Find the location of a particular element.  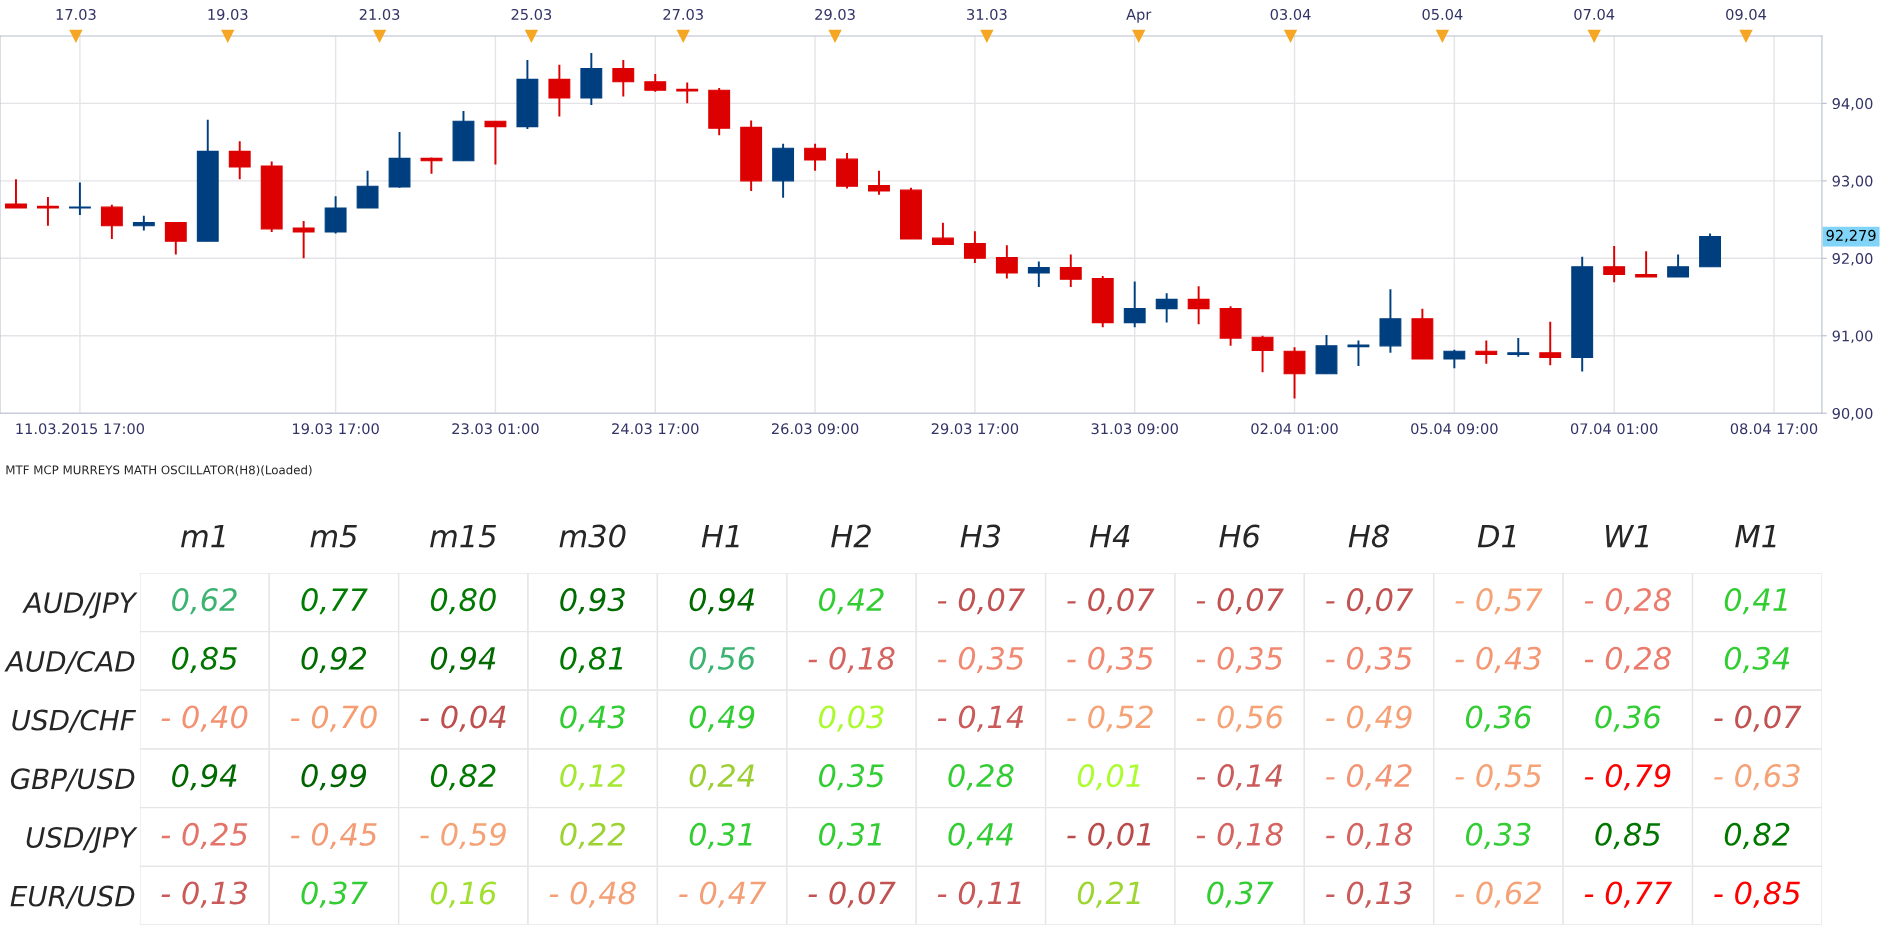

text: 31.03 is located at coordinates (987, 14).